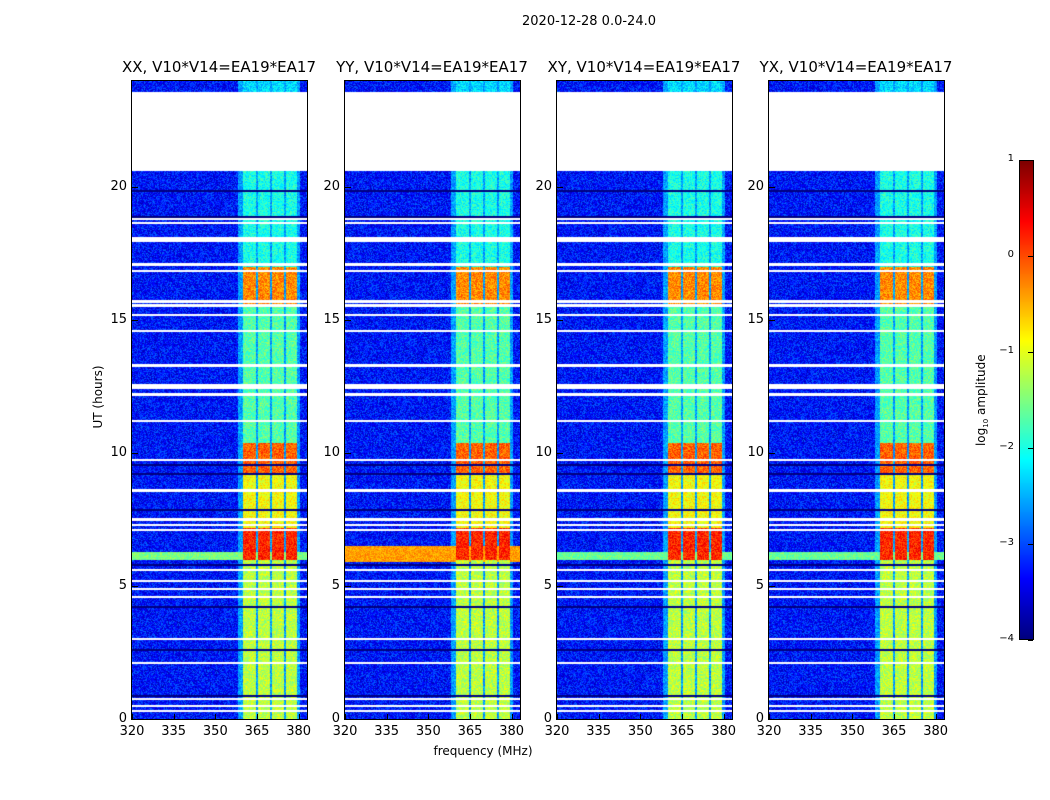 The height and width of the screenshot is (800, 1050). Describe the element at coordinates (644, 67) in the screenshot. I see `panel-title: XY, V10*V14=EA19*EA17` at that location.